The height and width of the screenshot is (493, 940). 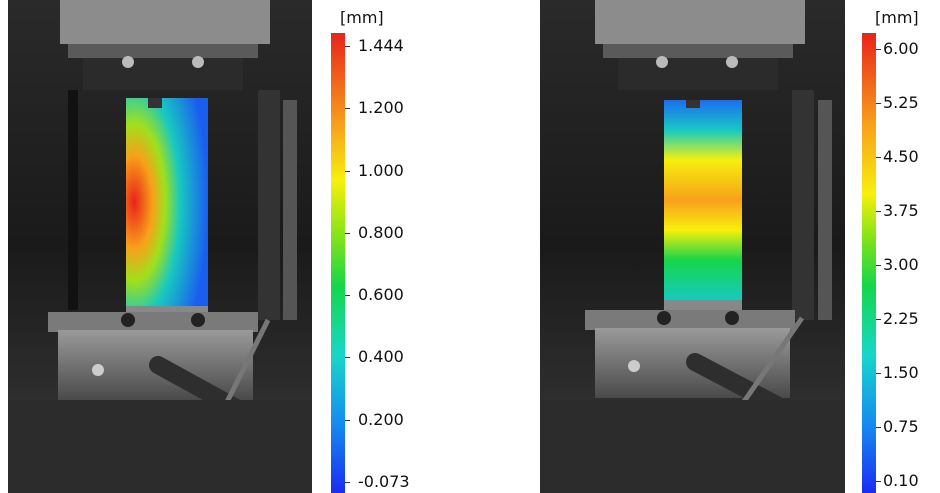 What do you see at coordinates (381, 170) in the screenshot?
I see `scale-tick-label: 1.000` at bounding box center [381, 170].